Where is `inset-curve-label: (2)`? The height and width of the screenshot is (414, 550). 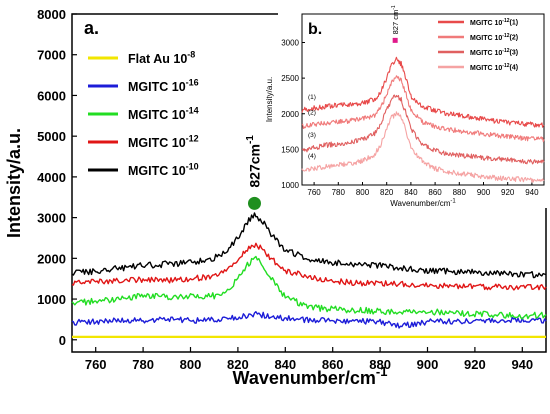 inset-curve-label: (2) is located at coordinates (312, 113).